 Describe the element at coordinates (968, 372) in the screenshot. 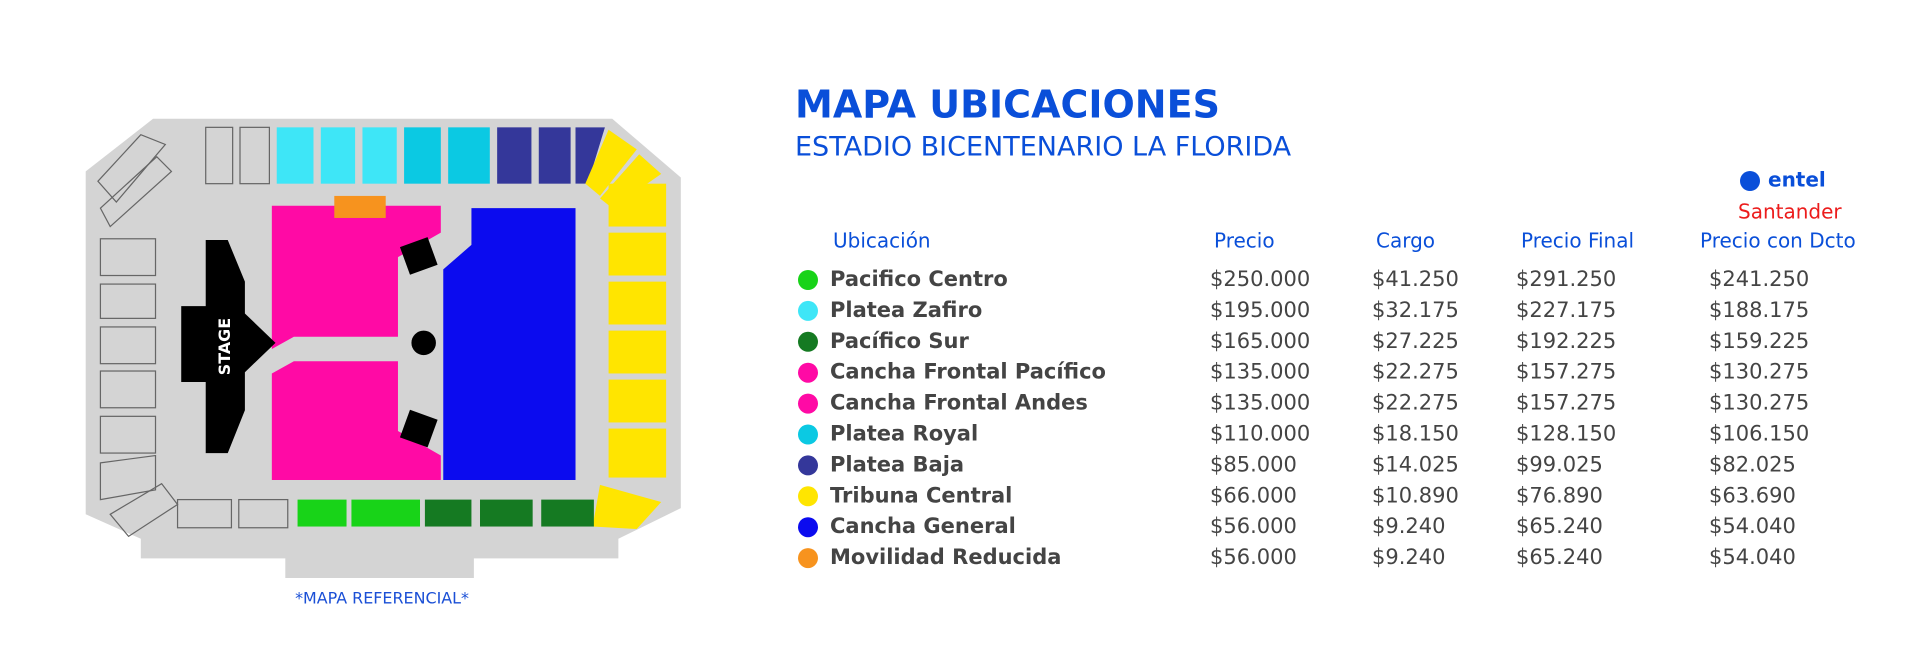

I see `location-name: Cancha Frontal Pacífico` at that location.